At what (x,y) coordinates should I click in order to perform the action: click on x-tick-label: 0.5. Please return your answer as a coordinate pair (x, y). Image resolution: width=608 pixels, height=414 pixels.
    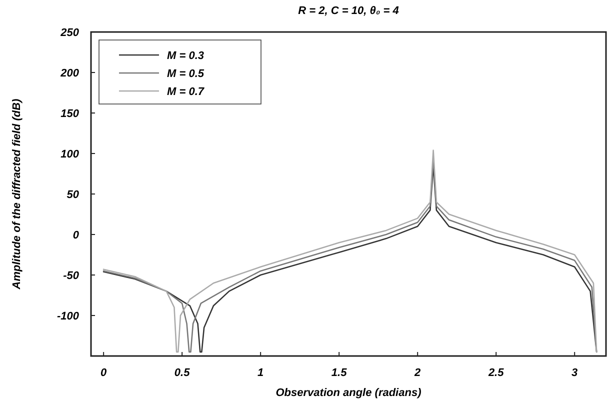
    Looking at the image, I should click on (182, 373).